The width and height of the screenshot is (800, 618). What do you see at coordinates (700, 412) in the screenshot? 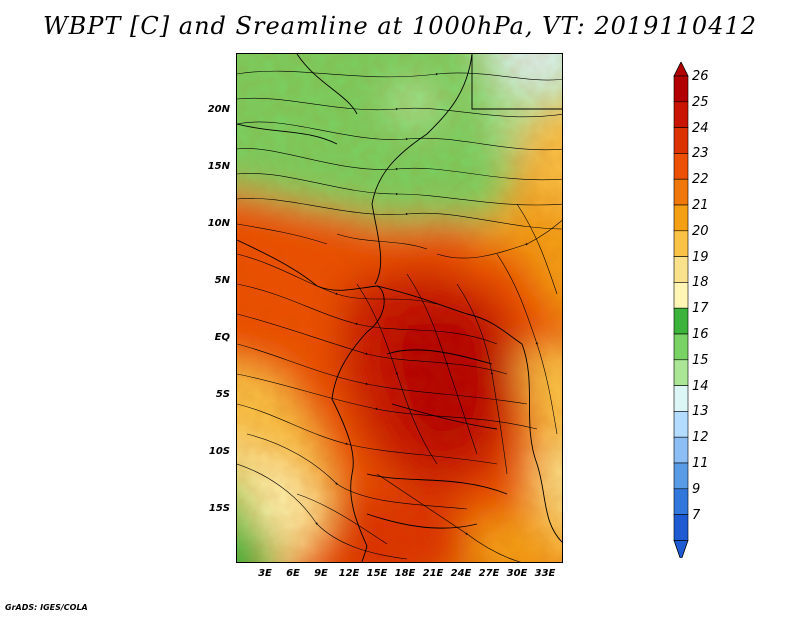
I see `colorbar-label: 13` at bounding box center [700, 412].